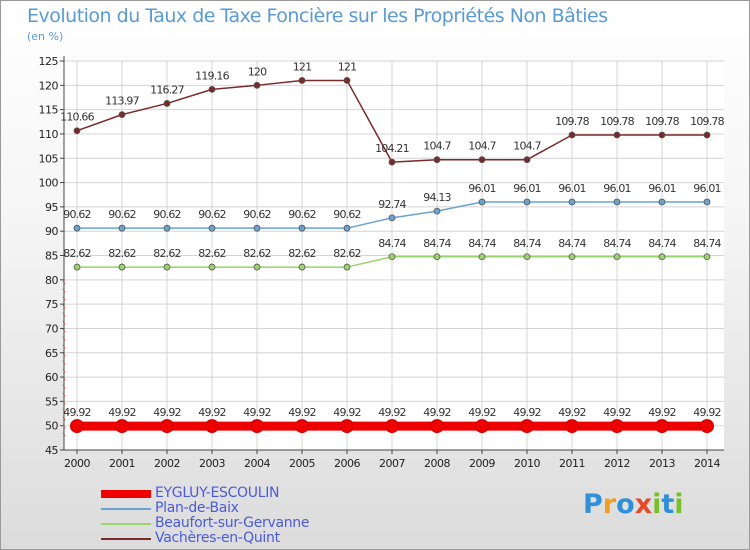 The width and height of the screenshot is (750, 550). Describe the element at coordinates (51, 256) in the screenshot. I see `y-tick-label: 85` at that location.